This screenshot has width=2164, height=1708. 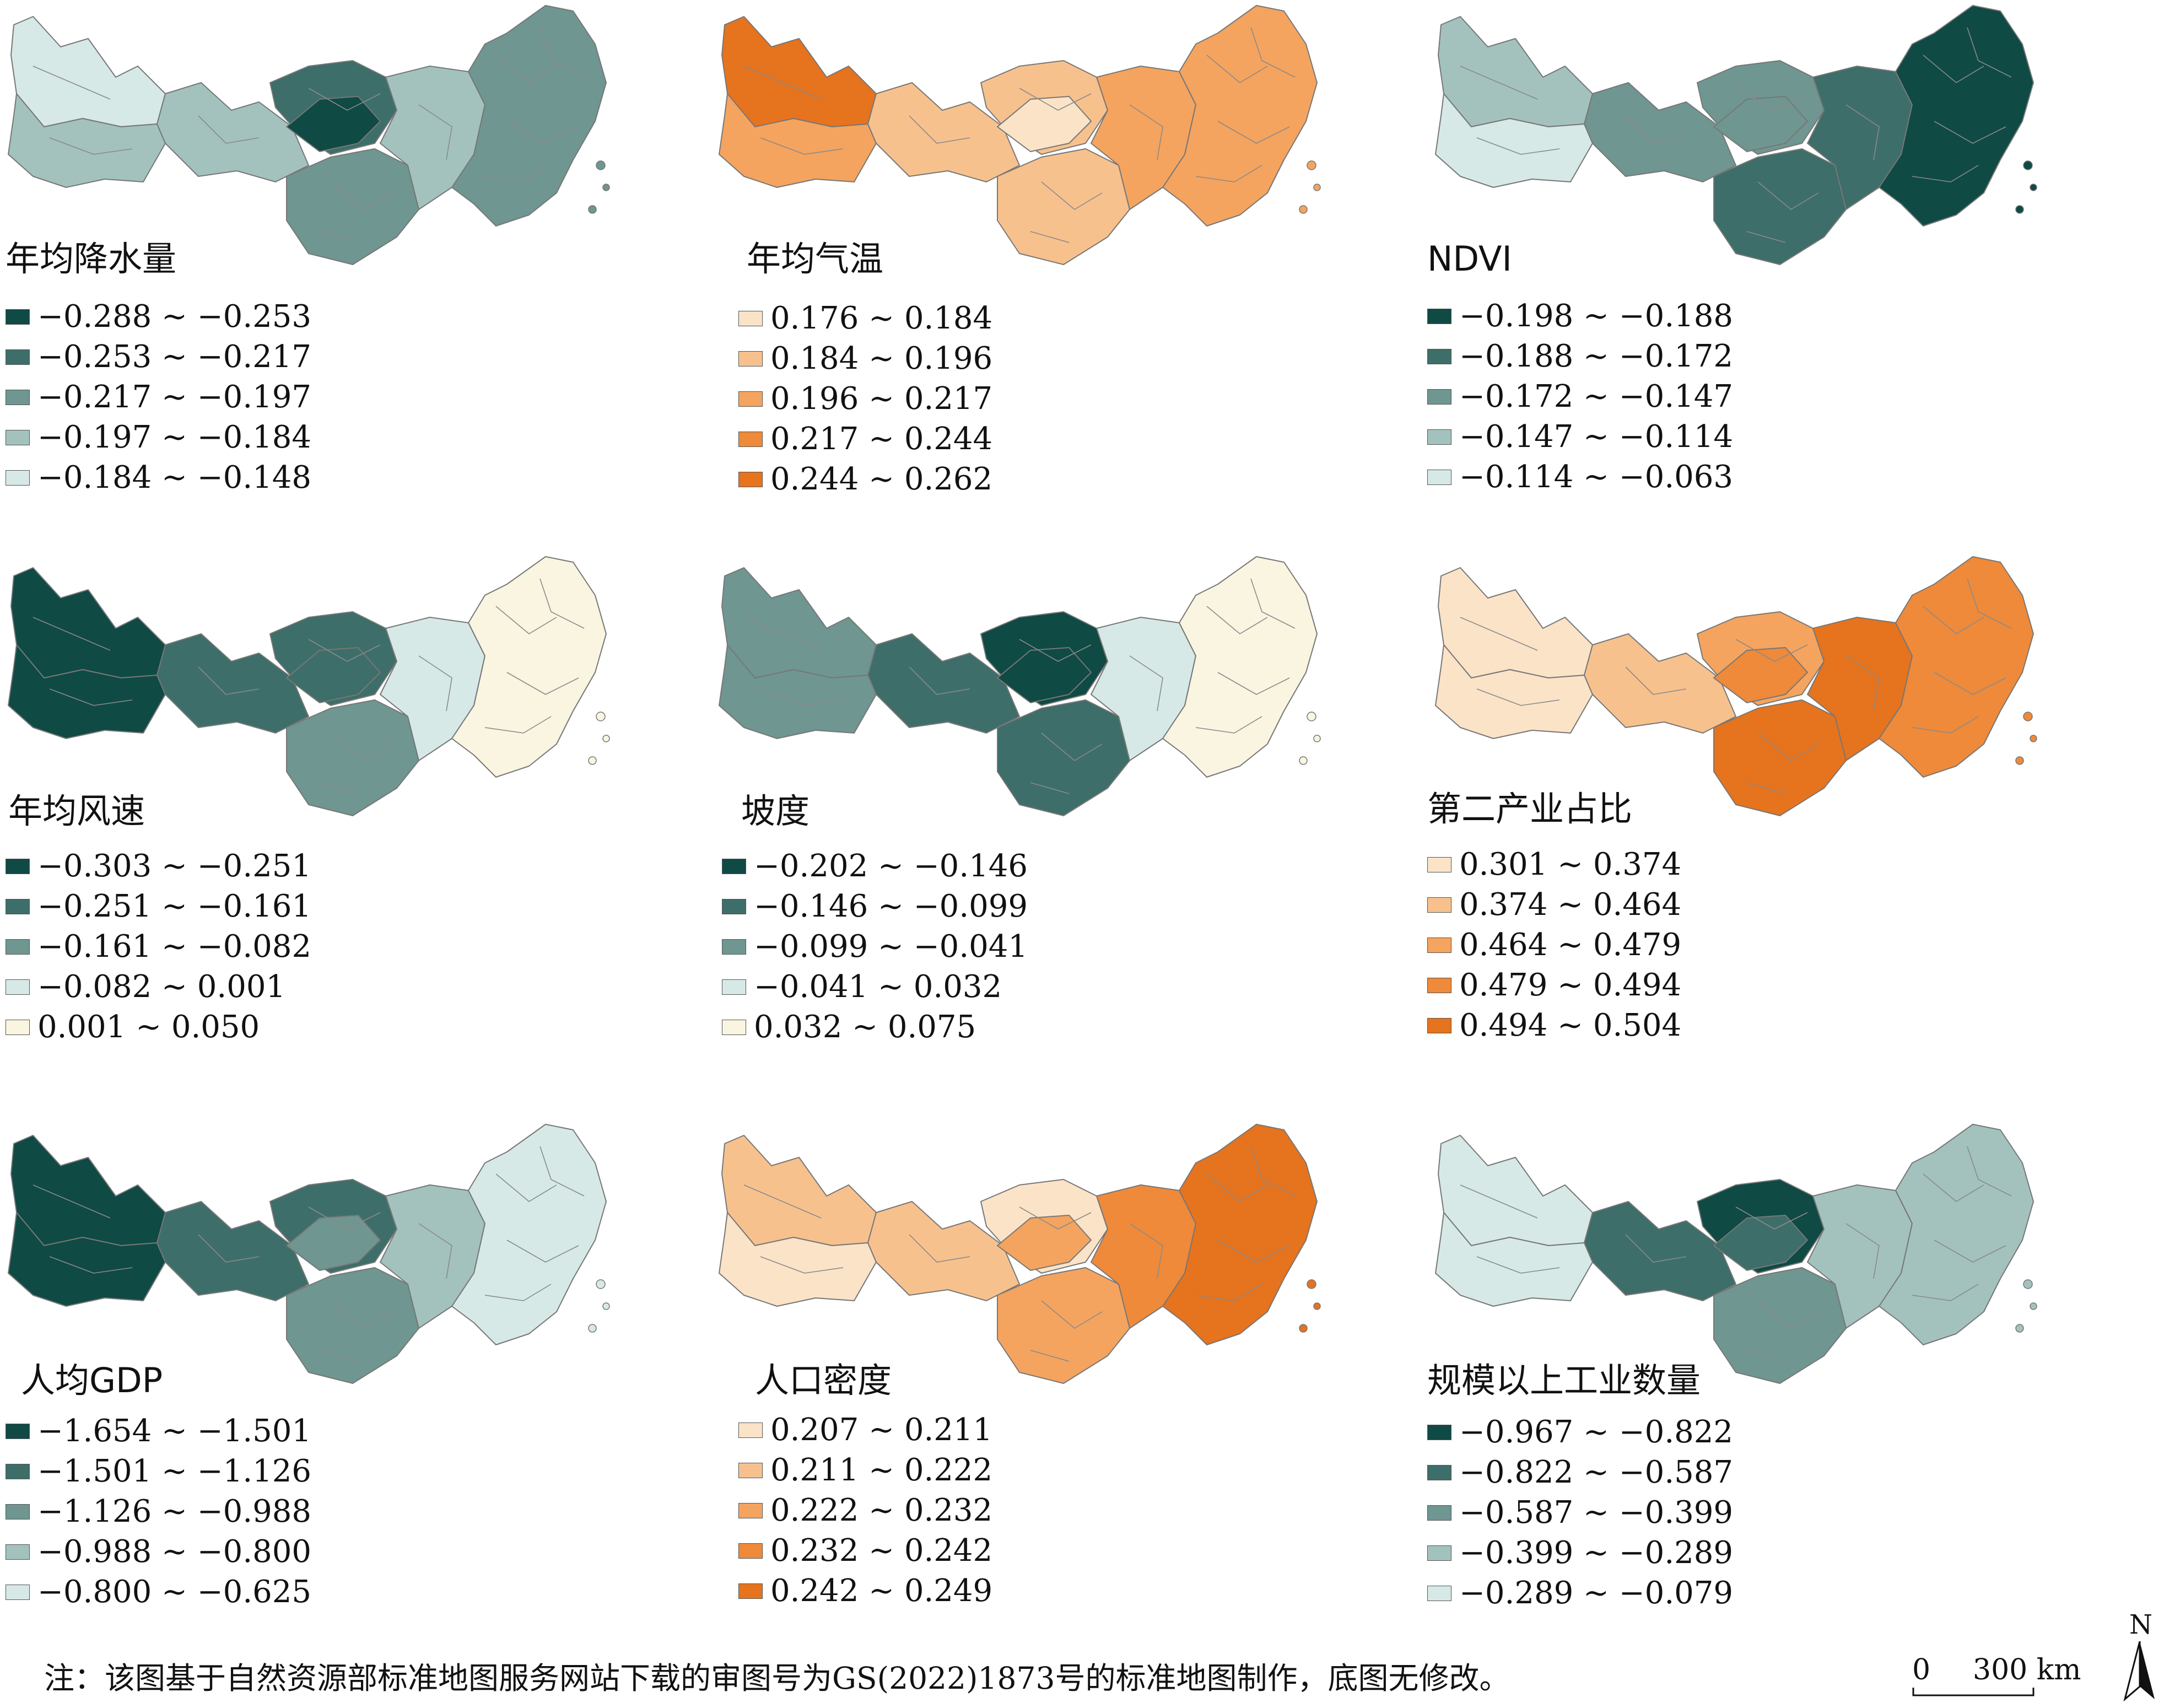 I want to click on legend-label: −0.251 ~ −0.161, so click(x=174, y=906).